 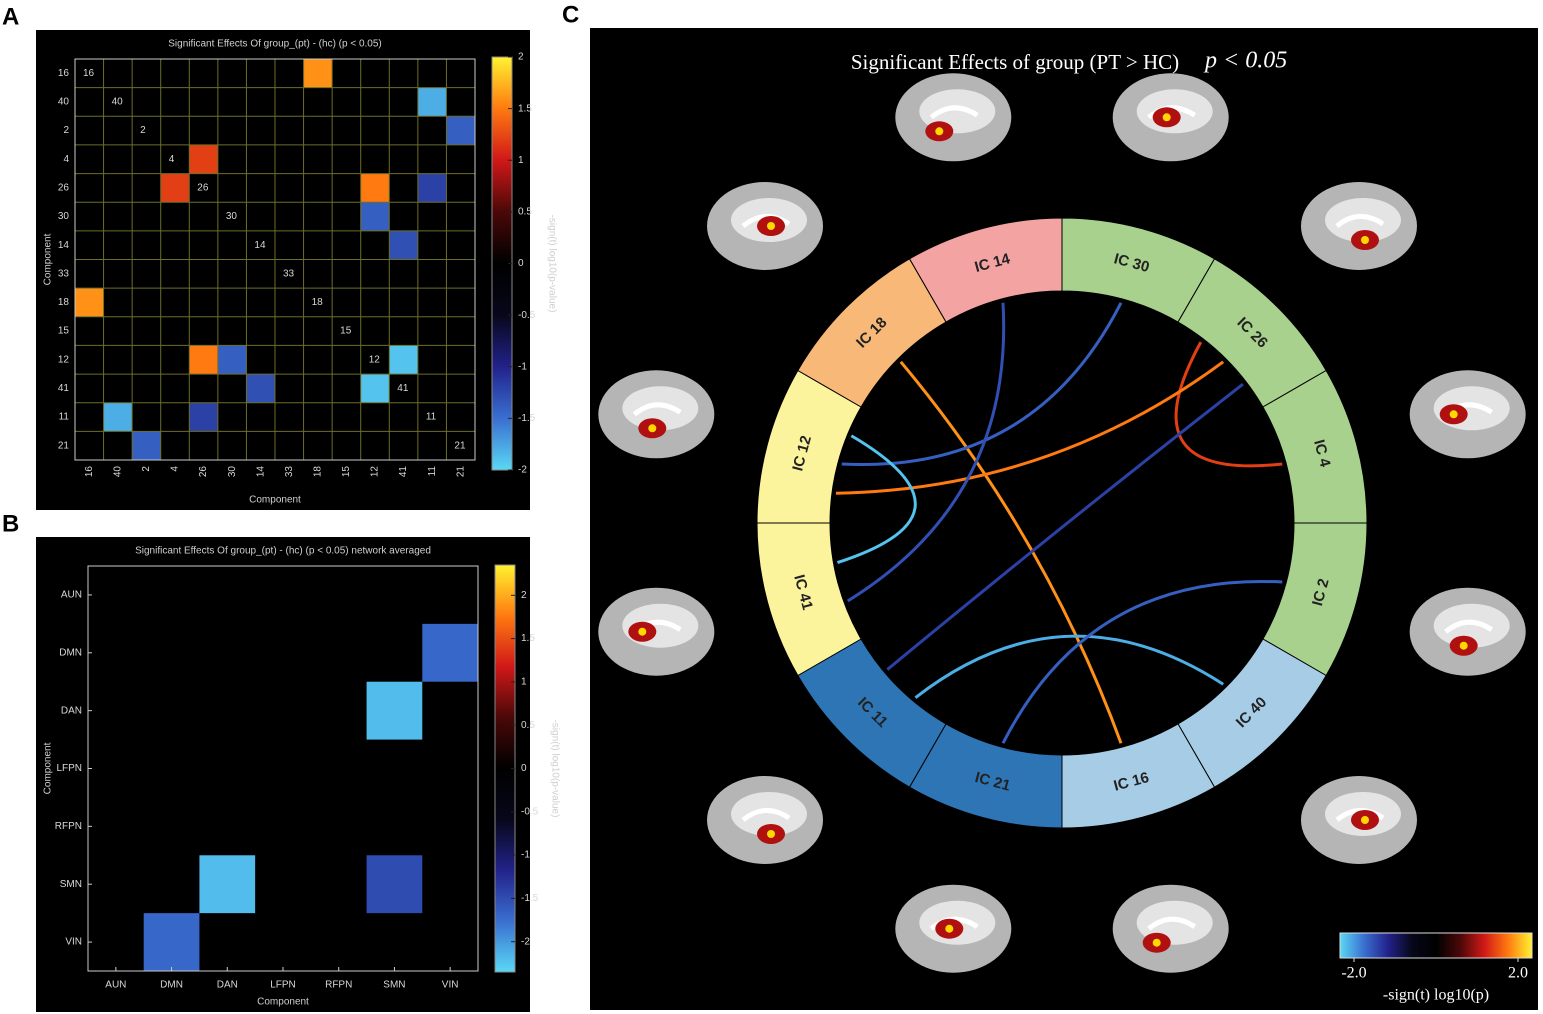 I want to click on chart-title: Significant Effects of group (PT > HC), so click(x=1015, y=62).